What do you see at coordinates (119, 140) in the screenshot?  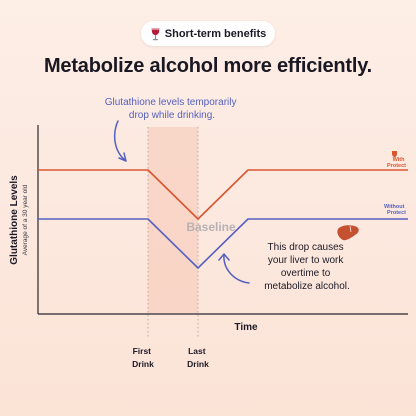 I see `top-callout-arrow` at bounding box center [119, 140].